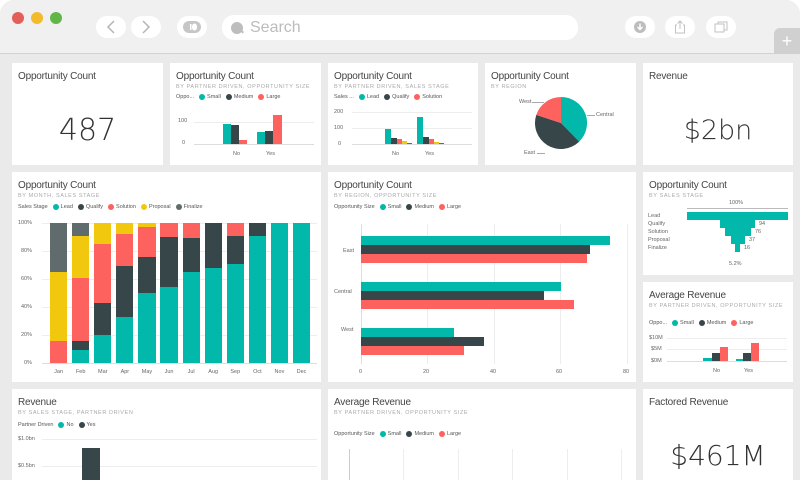  What do you see at coordinates (738, 240) in the screenshot?
I see `funnel-bar-proposal` at bounding box center [738, 240].